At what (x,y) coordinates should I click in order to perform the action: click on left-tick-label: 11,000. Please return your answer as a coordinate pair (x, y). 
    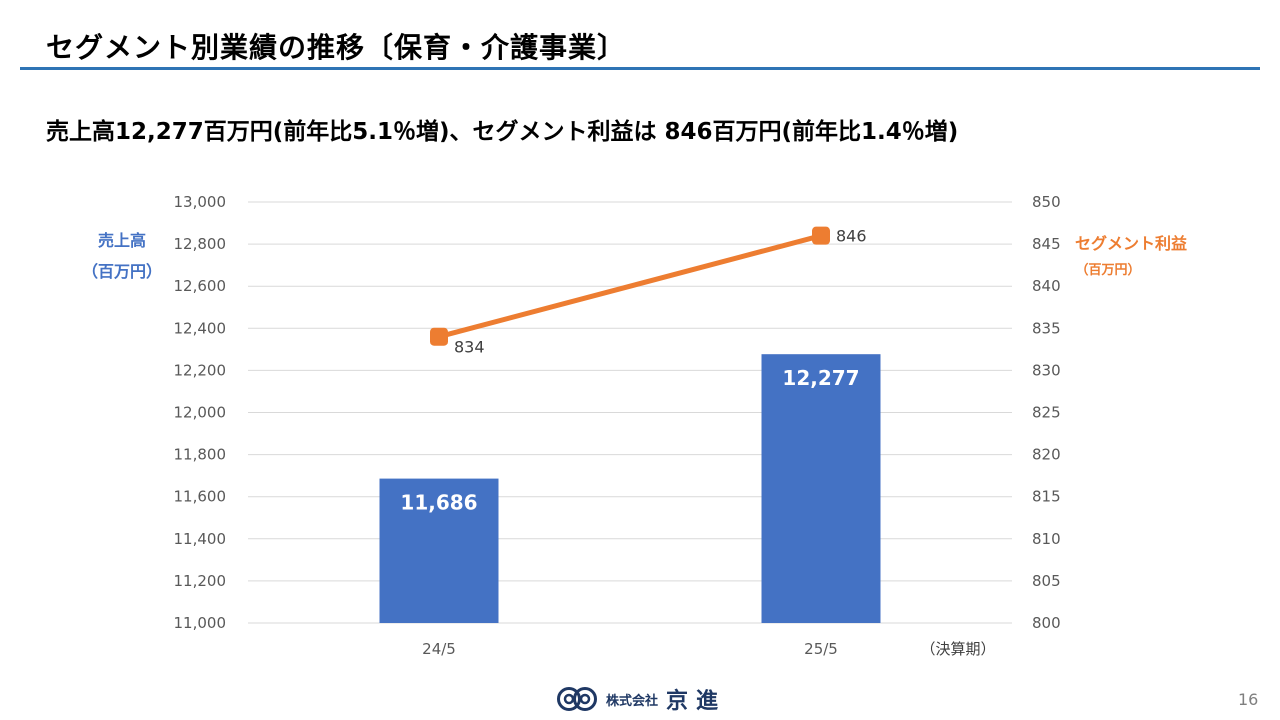
    Looking at the image, I should click on (200, 623).